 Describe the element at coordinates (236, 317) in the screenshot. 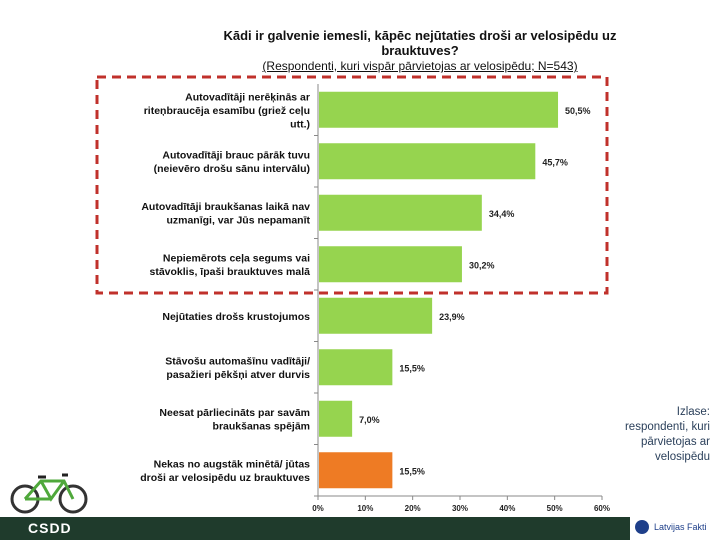

I see `category-label: Nejūtaties drošs krustojumos` at that location.